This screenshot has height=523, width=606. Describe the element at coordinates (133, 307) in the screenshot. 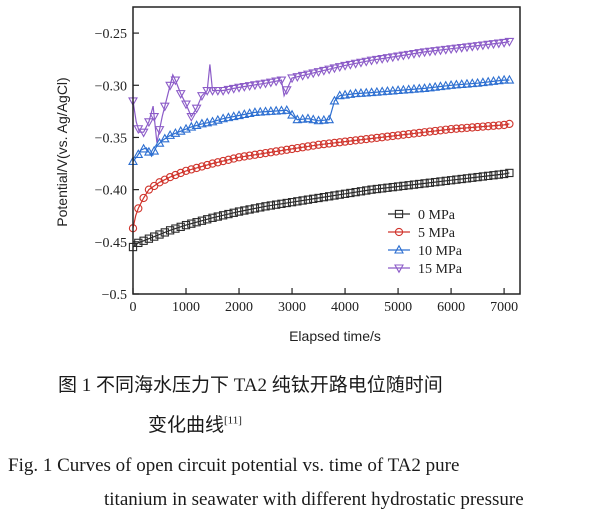

I see `x-tick-label: 0` at that location.